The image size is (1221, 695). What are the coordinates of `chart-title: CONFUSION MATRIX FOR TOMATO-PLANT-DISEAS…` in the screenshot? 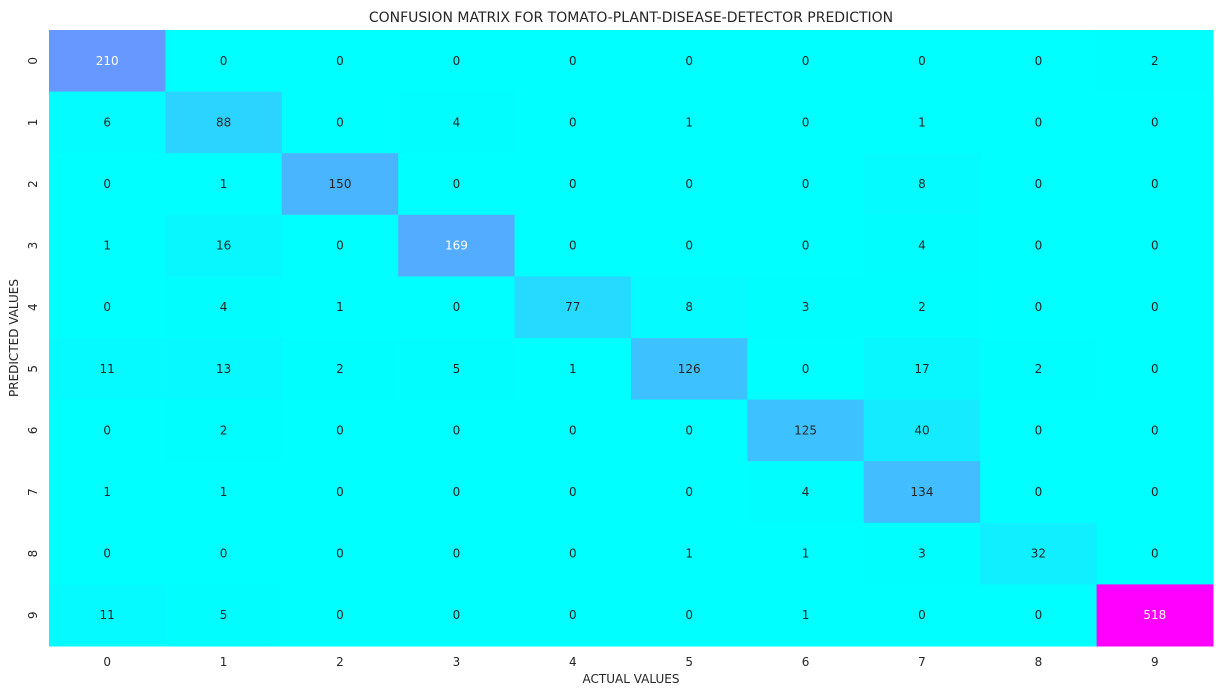 It's located at (631, 18).